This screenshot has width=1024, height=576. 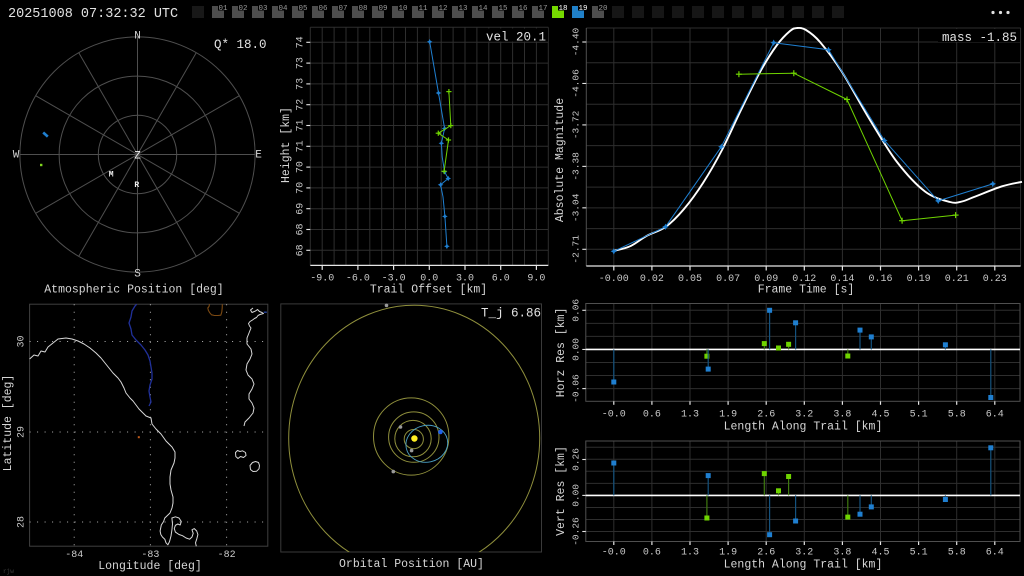 I want to click on svg-text: 4.5, so click(x=880, y=553).